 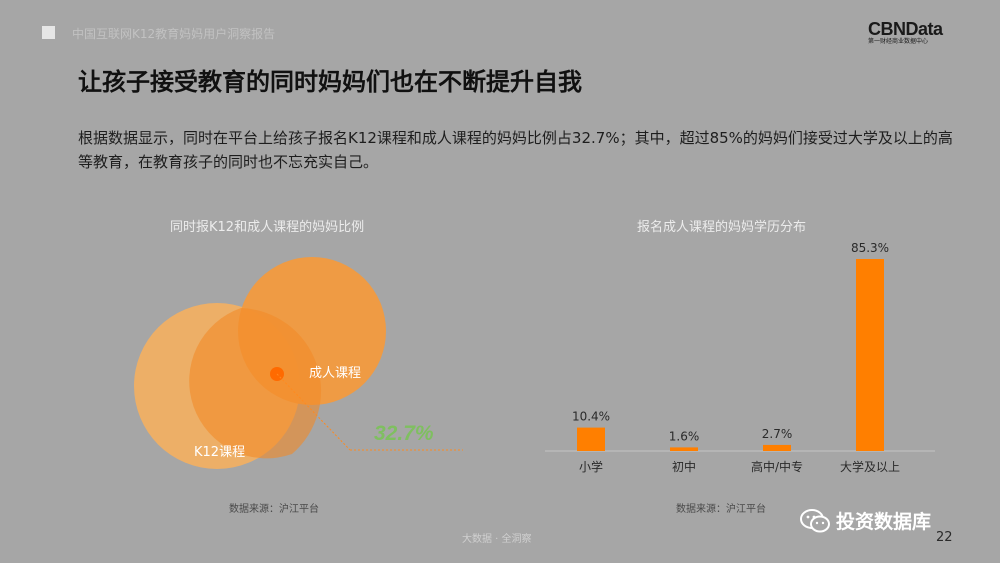 What do you see at coordinates (404, 433) in the screenshot?
I see `venn-intersection-value: 32.7%` at bounding box center [404, 433].